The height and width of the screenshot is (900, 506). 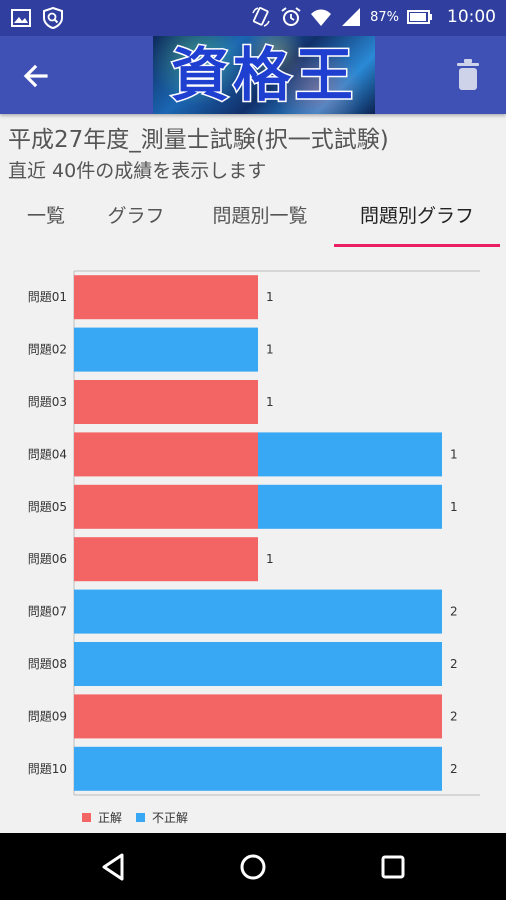 I want to click on home-circle-icon, so click(x=253, y=867).